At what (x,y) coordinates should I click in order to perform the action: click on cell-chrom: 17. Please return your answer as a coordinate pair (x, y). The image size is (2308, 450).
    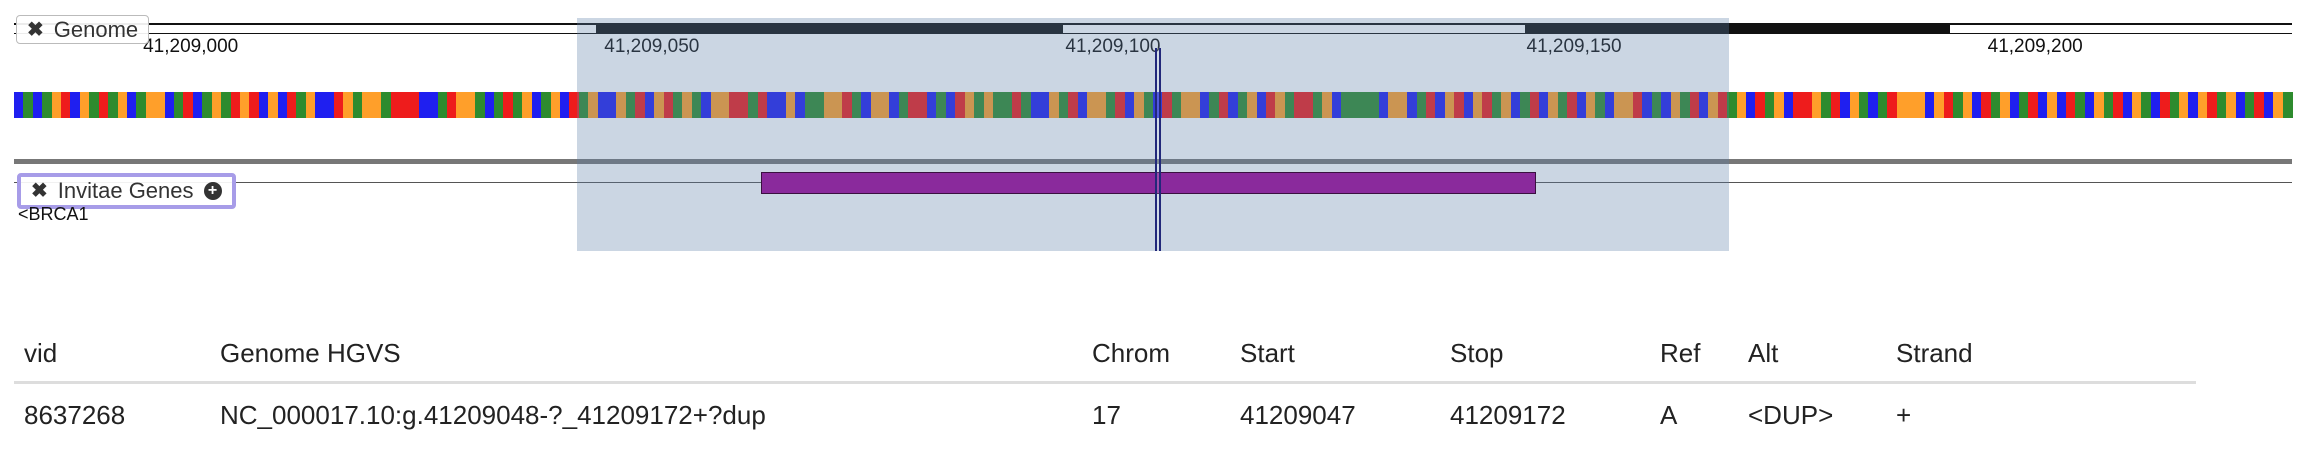
    Looking at the image, I should click on (1106, 414).